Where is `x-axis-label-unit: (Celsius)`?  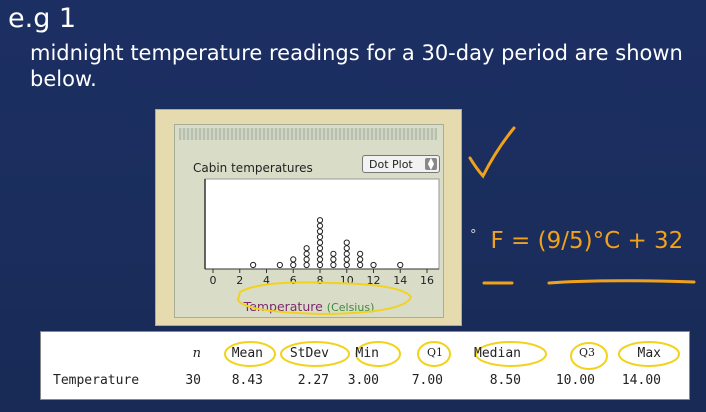
x-axis-label-unit: (Celsius) is located at coordinates (351, 307).